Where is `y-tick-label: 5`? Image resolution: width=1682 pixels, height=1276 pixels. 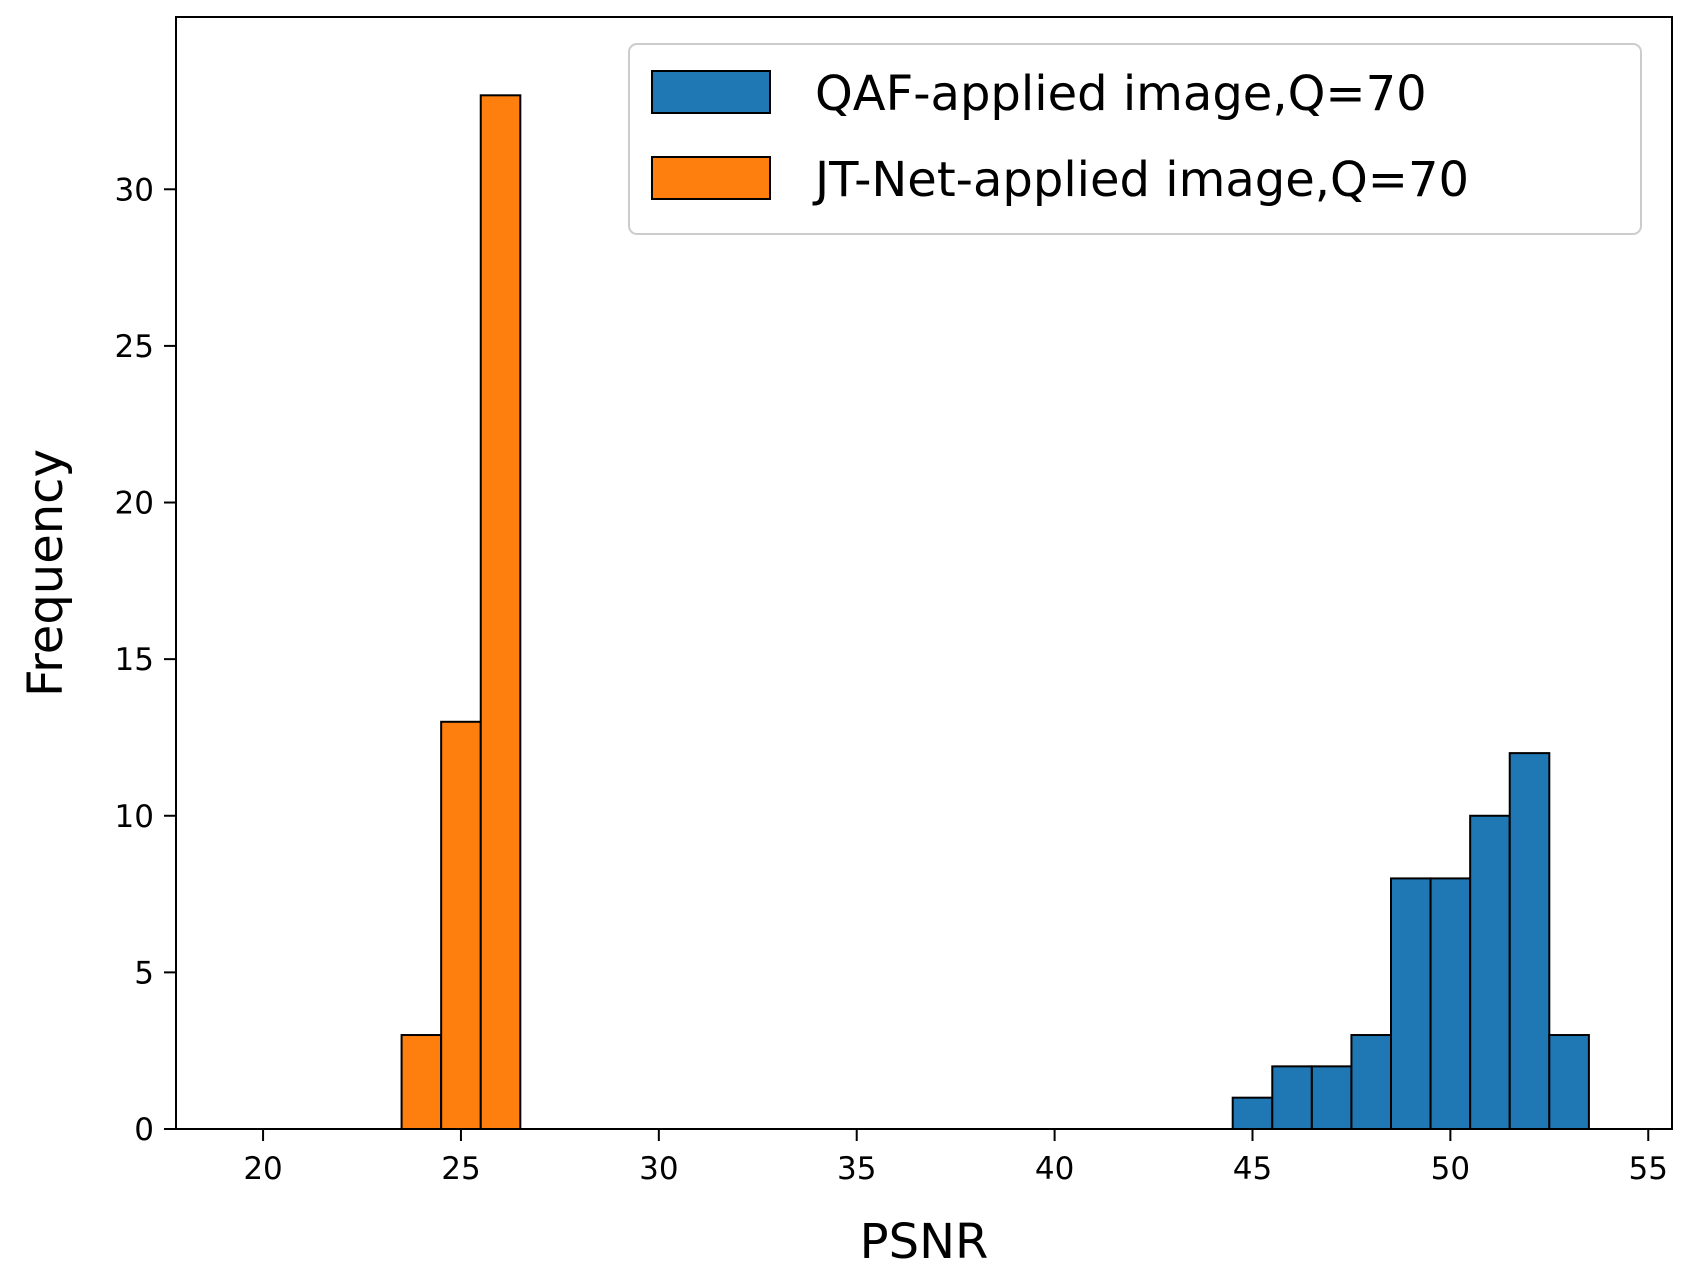
y-tick-label: 5 is located at coordinates (144, 973).